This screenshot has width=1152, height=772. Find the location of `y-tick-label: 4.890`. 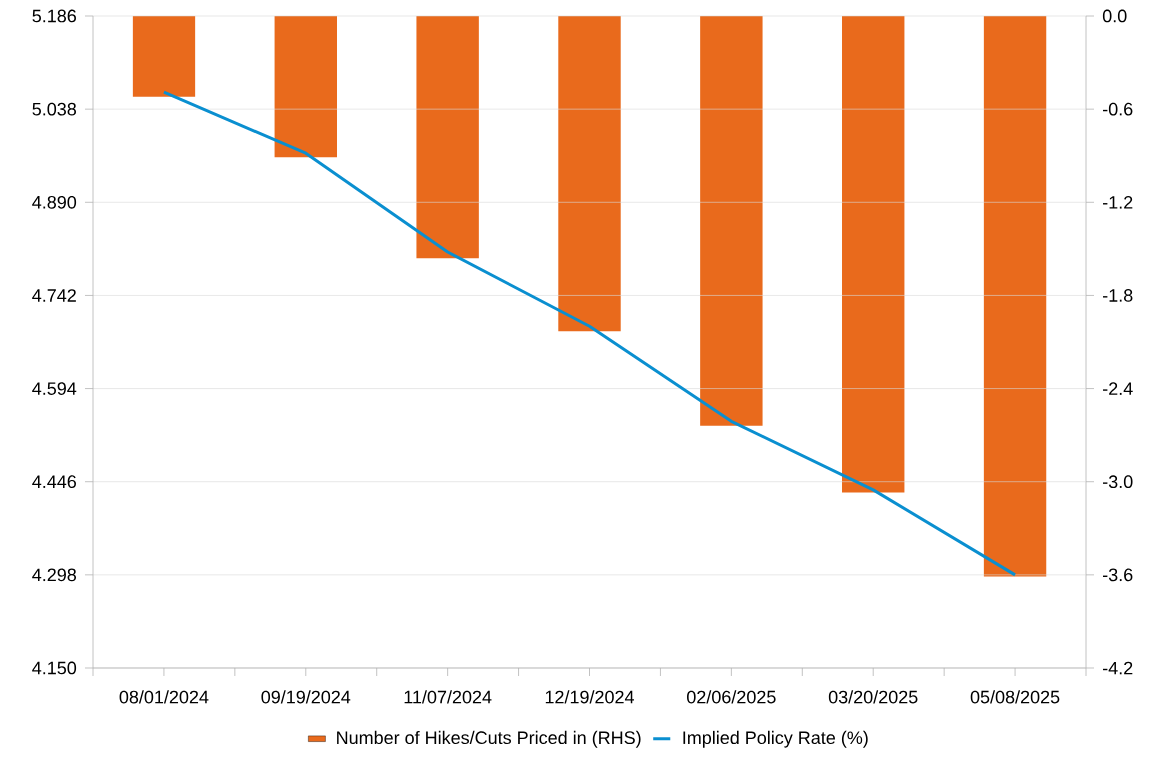

y-tick-label: 4.890 is located at coordinates (54, 202).